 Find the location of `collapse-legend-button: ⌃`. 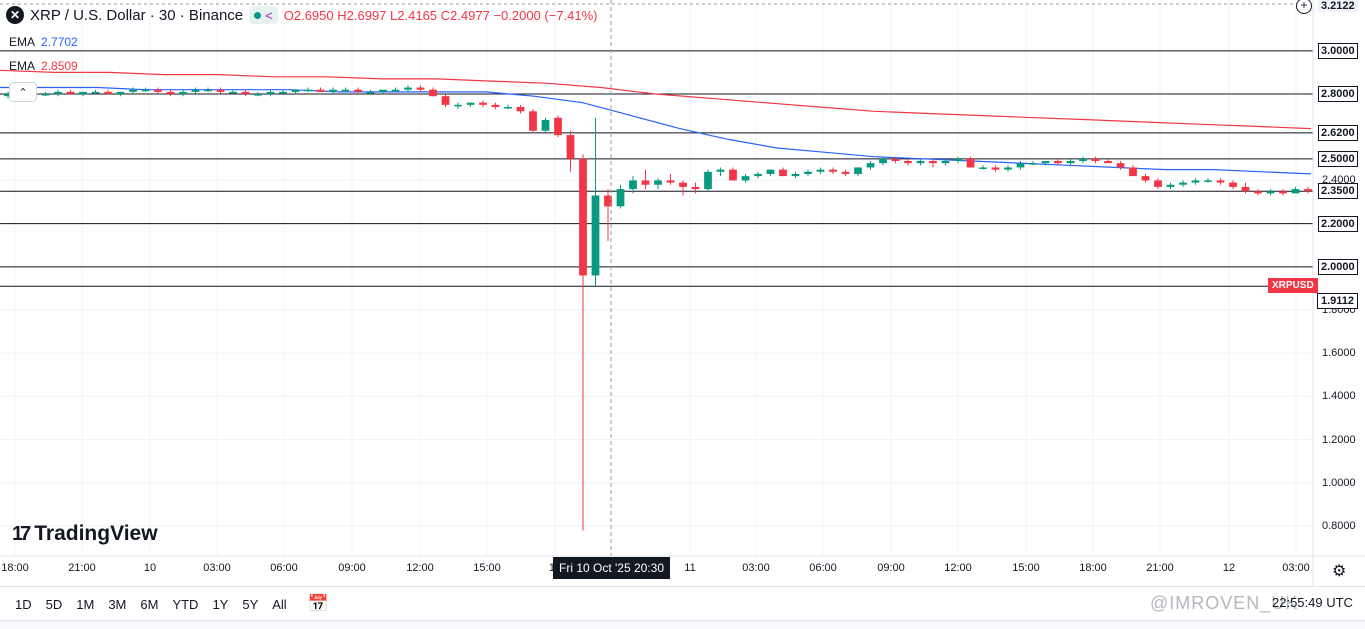

collapse-legend-button: ⌃ is located at coordinates (23, 92).